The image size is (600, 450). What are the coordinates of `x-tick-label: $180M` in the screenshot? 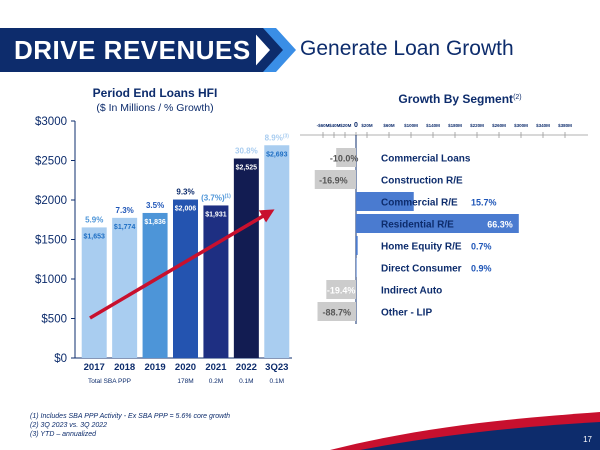 It's located at (455, 125).